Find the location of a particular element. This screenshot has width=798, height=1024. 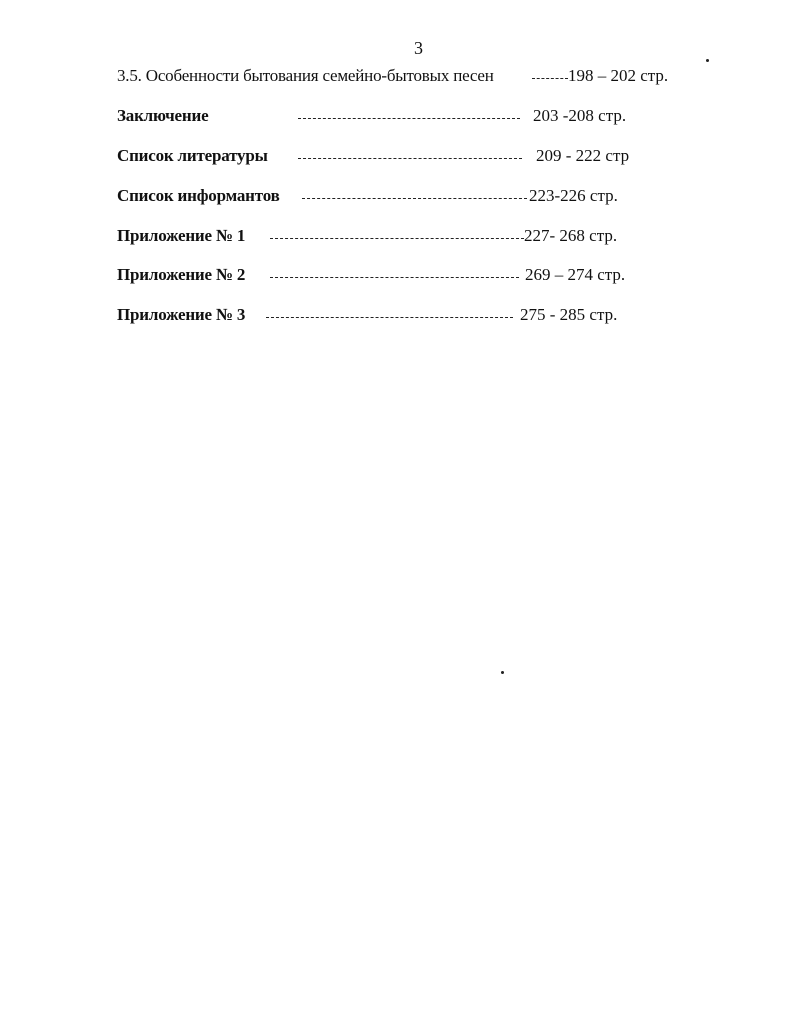

toc-entry-label: Заключение is located at coordinates (163, 115).